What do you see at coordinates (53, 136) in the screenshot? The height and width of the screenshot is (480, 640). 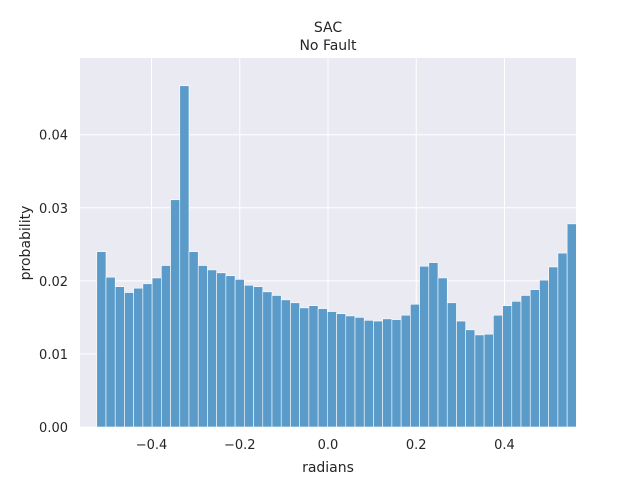 I see `y-tick-label: 0.04` at bounding box center [53, 136].